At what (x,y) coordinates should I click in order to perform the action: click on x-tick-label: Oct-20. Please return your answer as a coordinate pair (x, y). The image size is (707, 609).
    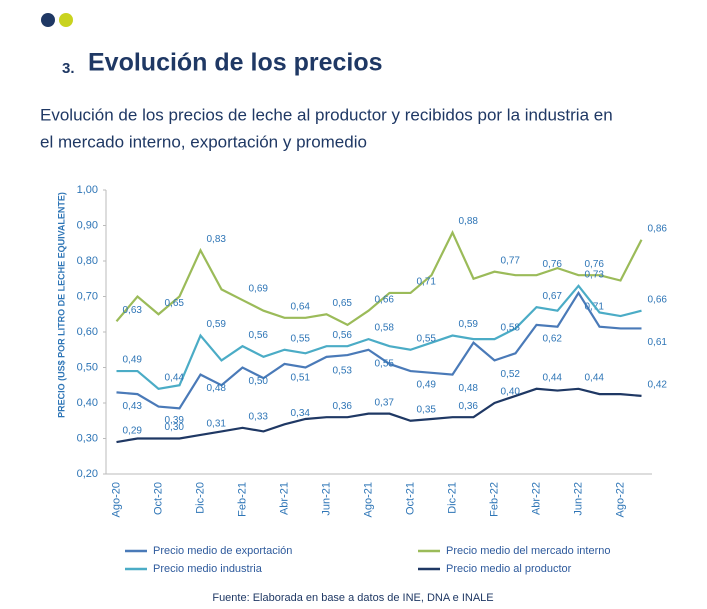
    Looking at the image, I should click on (158, 498).